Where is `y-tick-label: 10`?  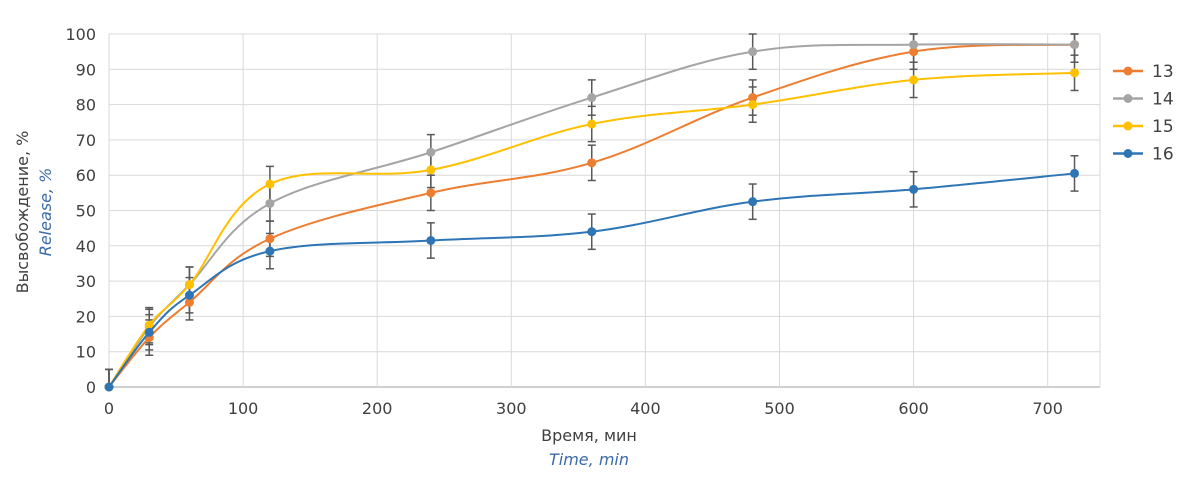
y-tick-label: 10 is located at coordinates (86, 352).